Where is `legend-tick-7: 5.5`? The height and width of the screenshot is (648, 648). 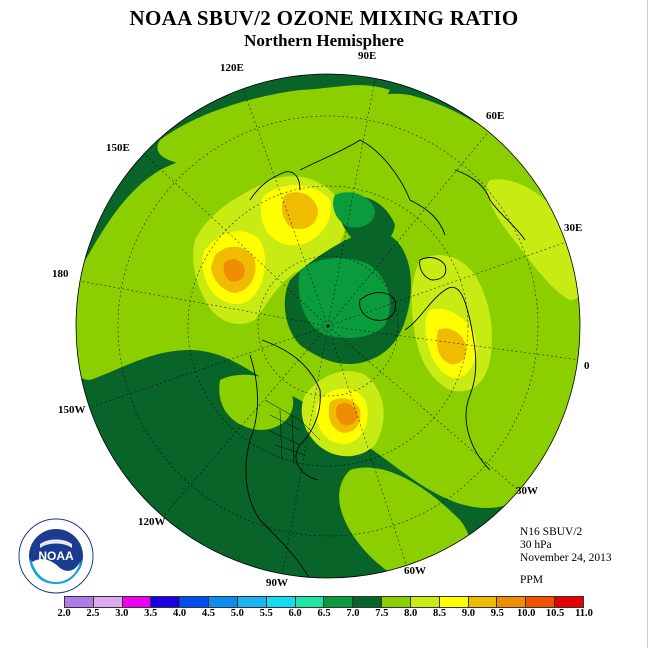 legend-tick-7: 5.5 is located at coordinates (266, 613).